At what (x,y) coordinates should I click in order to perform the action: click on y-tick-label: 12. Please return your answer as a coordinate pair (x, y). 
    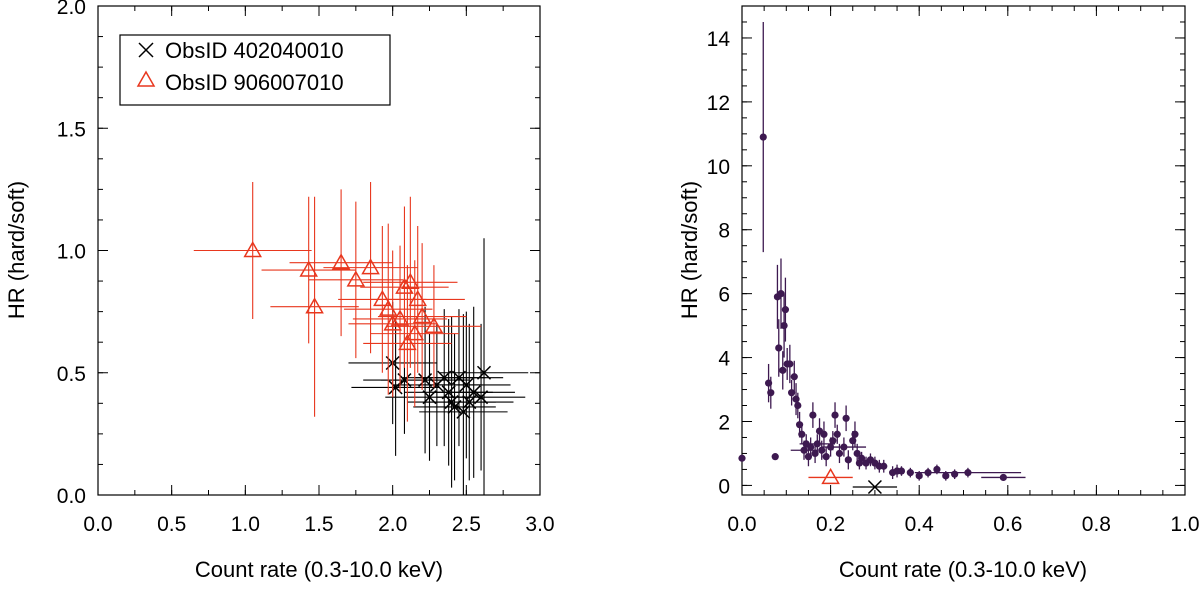
    Looking at the image, I should click on (718, 103).